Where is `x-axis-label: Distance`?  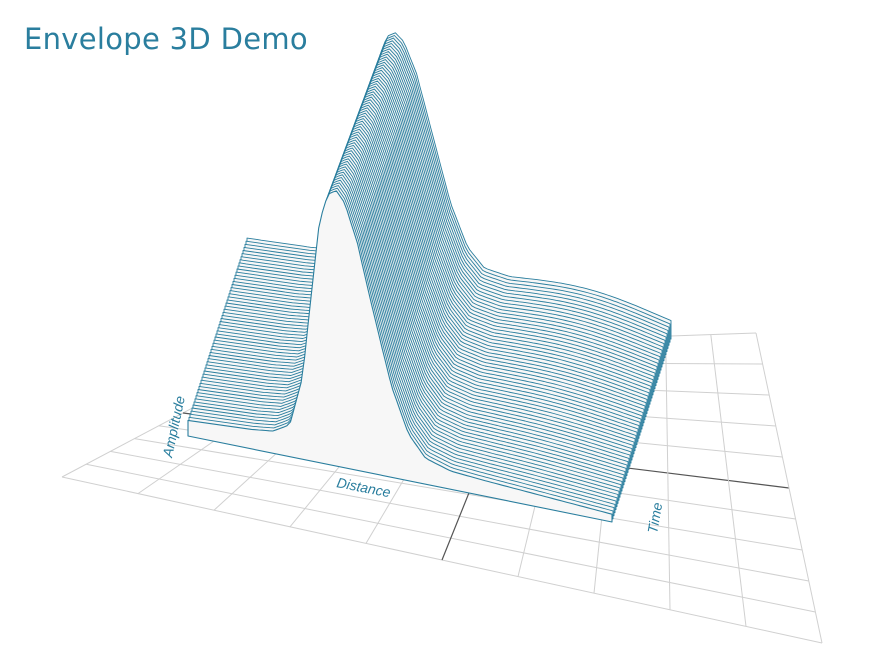 x-axis-label: Distance is located at coordinates (363, 487).